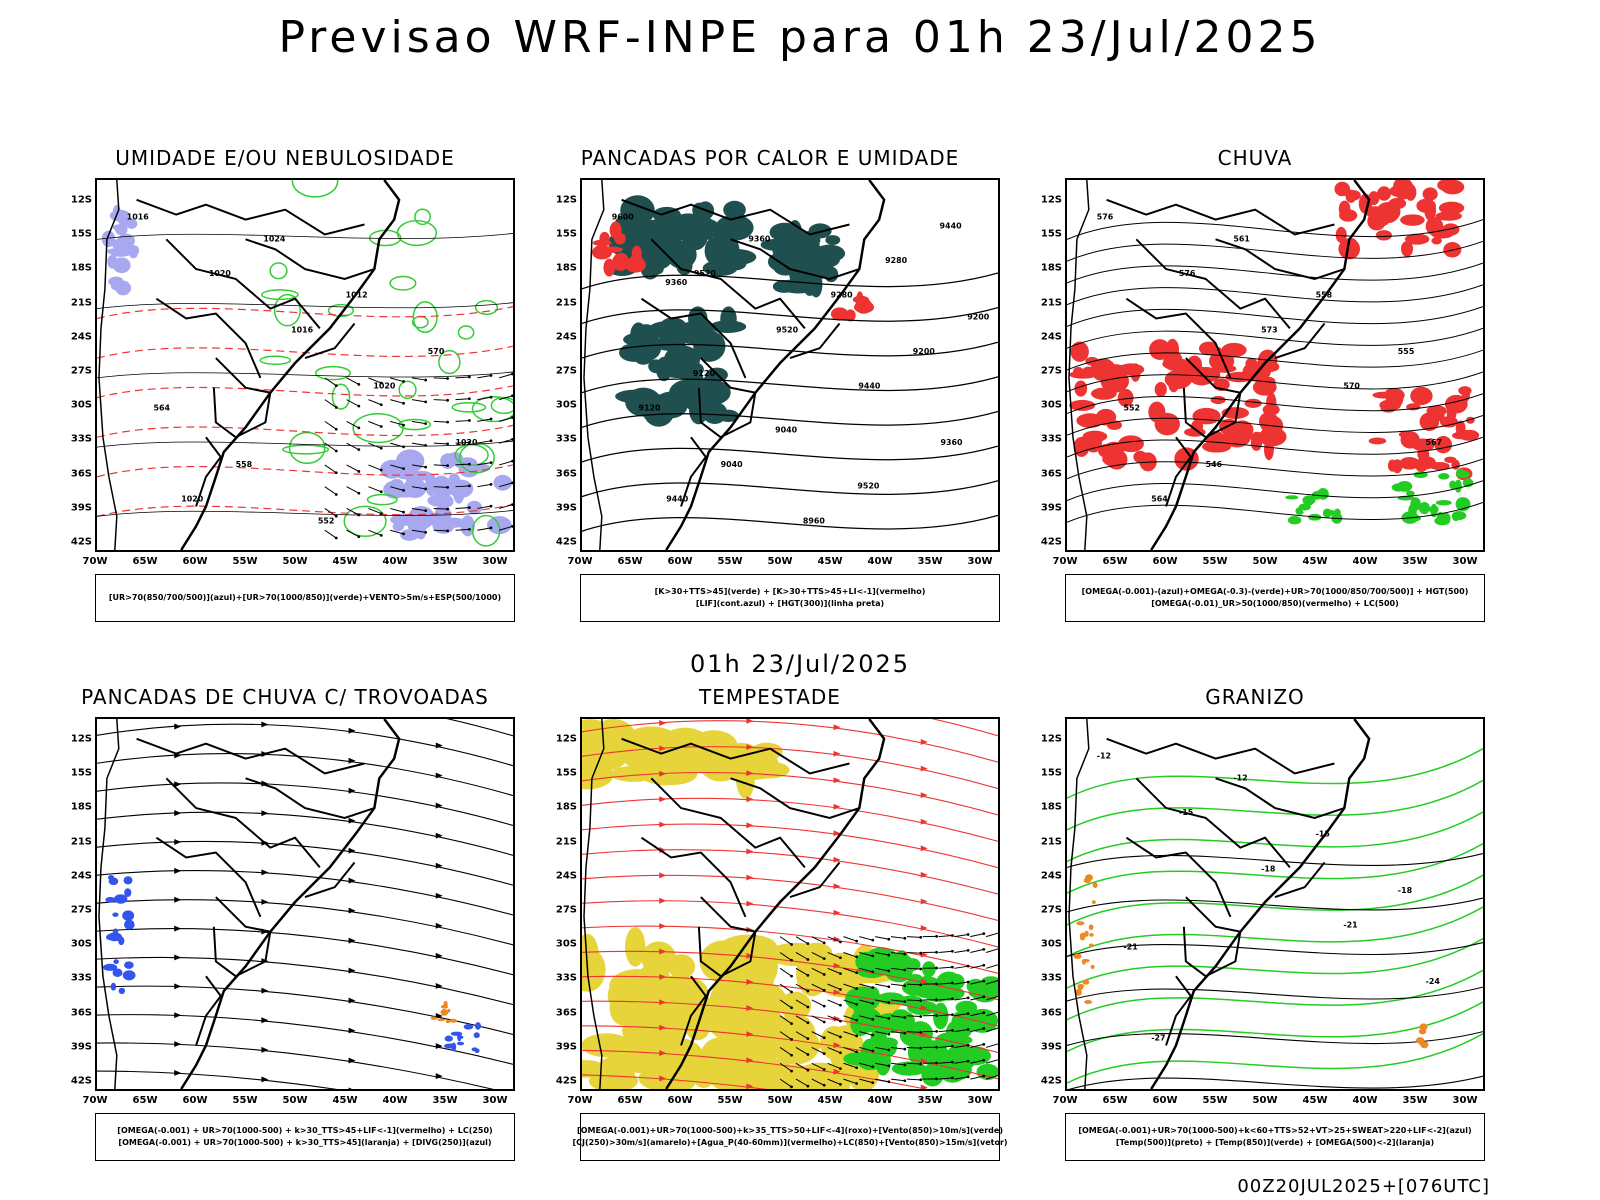 Image resolution: width=1600 pixels, height=1200 pixels. I want to click on wind850-area, so click(920, 1017).